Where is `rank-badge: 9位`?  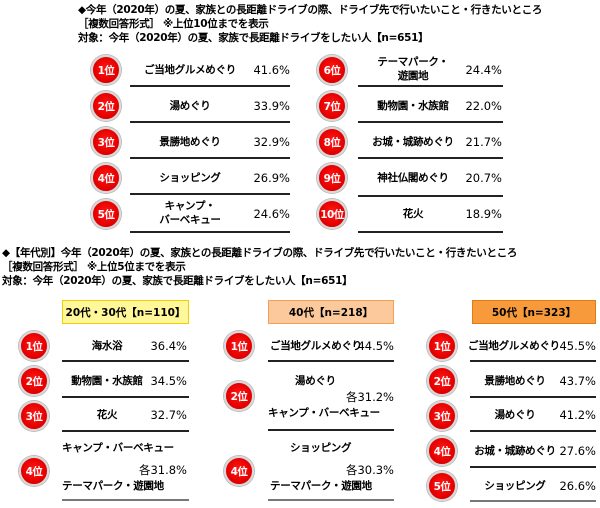 rank-badge: 9位 is located at coordinates (332, 178).